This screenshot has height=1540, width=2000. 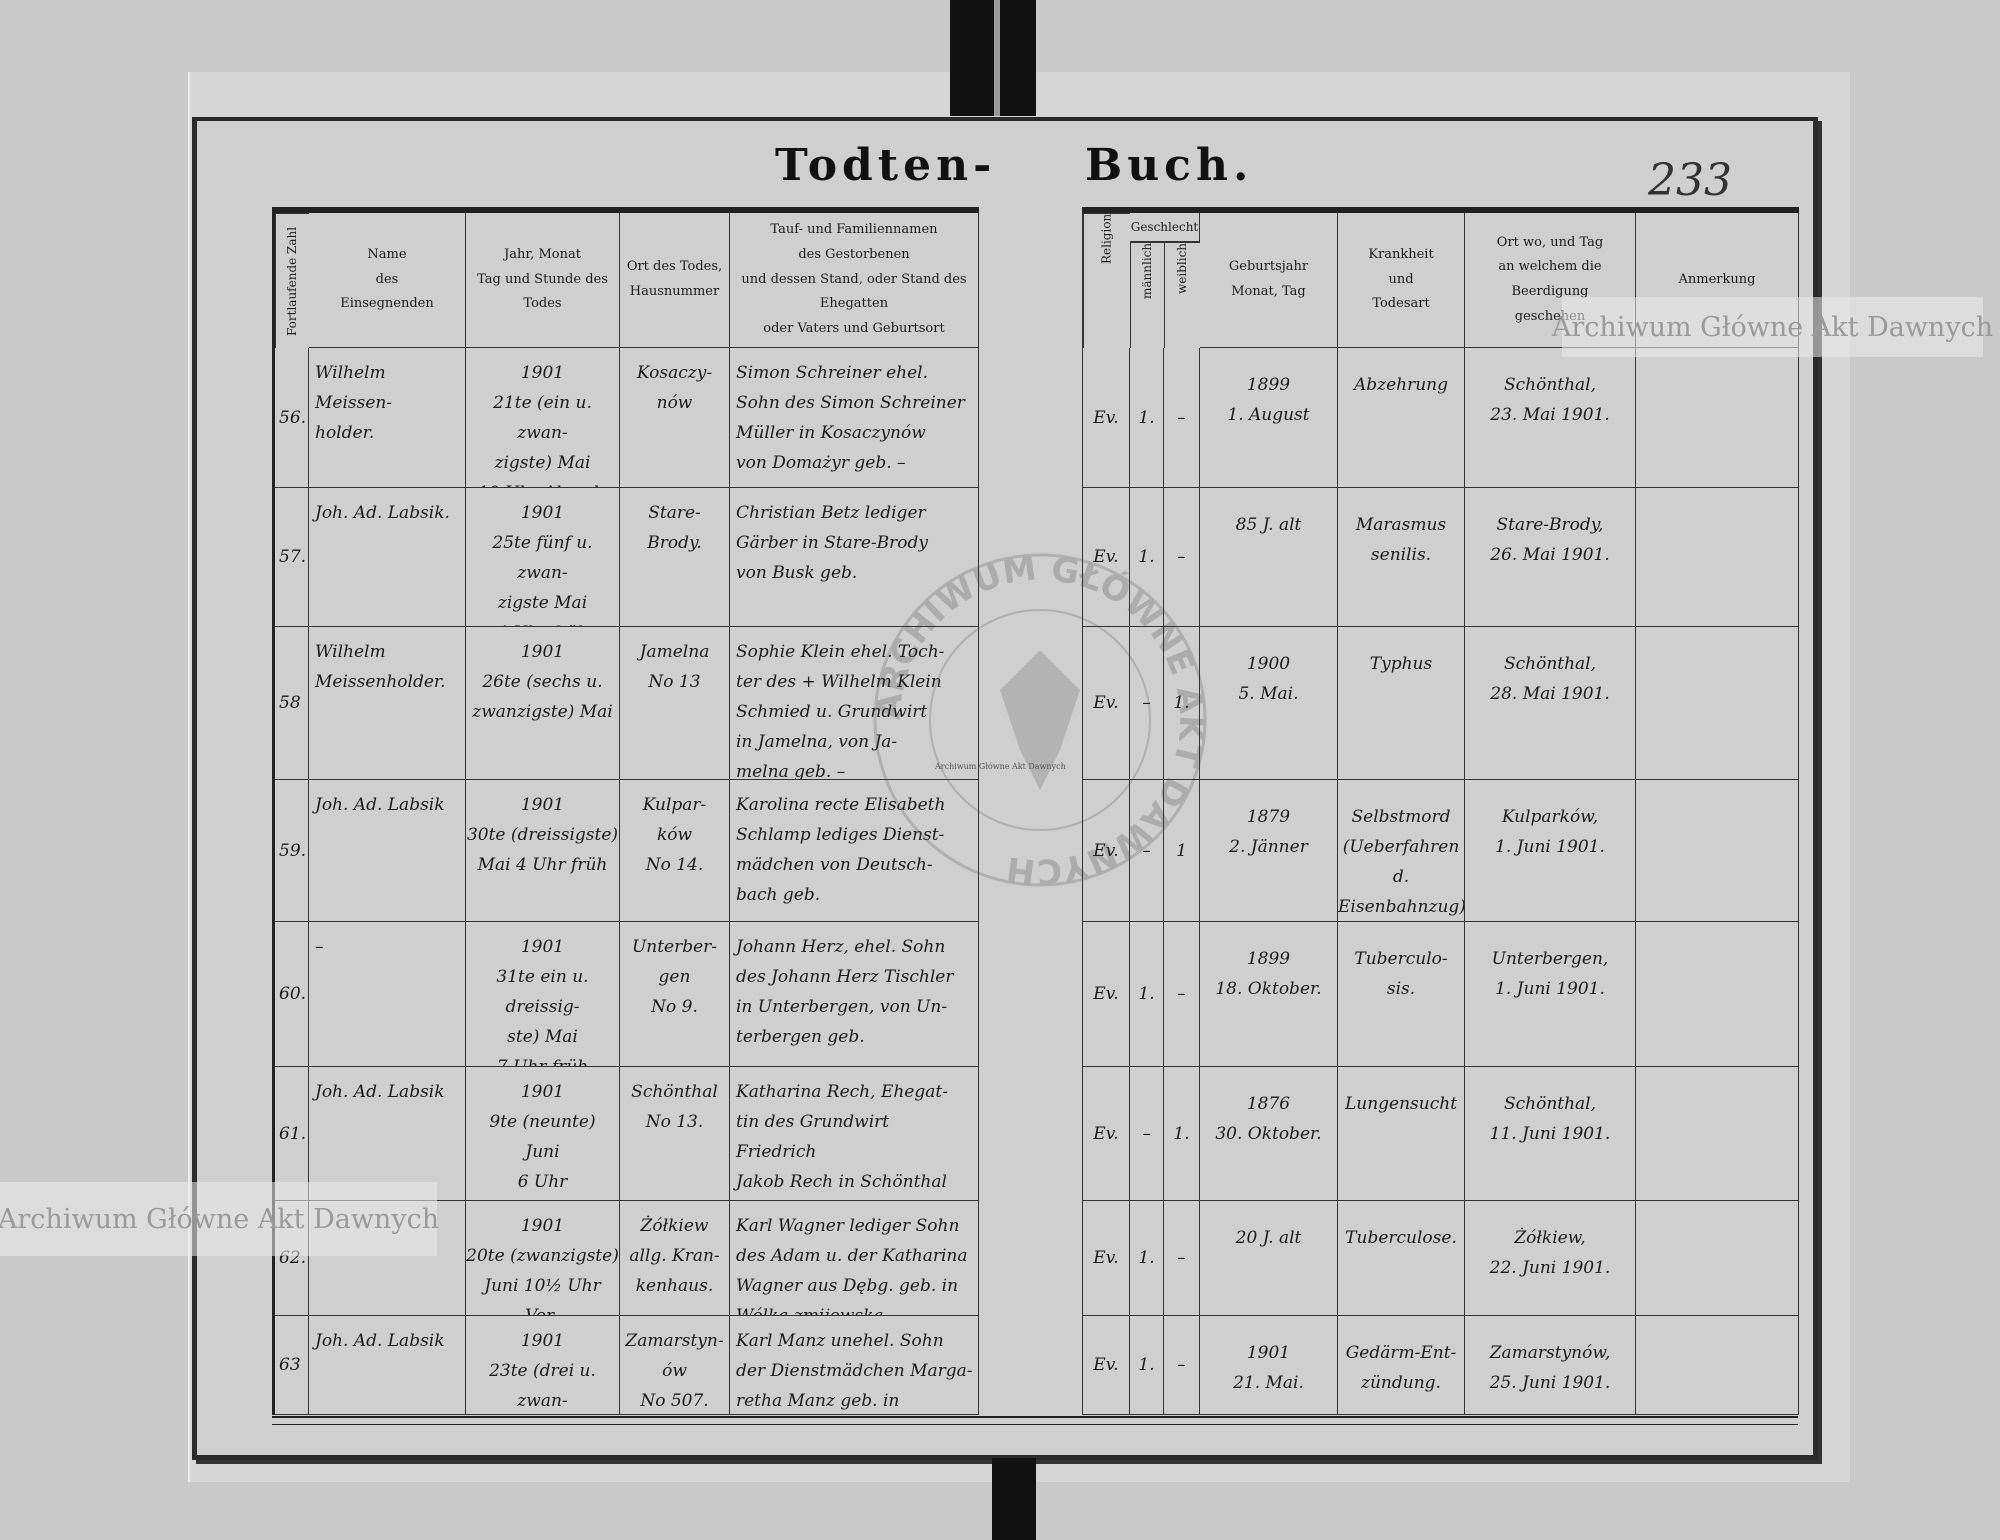 I want to click on col-einsegnender-header: Name des Einsegnenden, so click(x=387, y=280).